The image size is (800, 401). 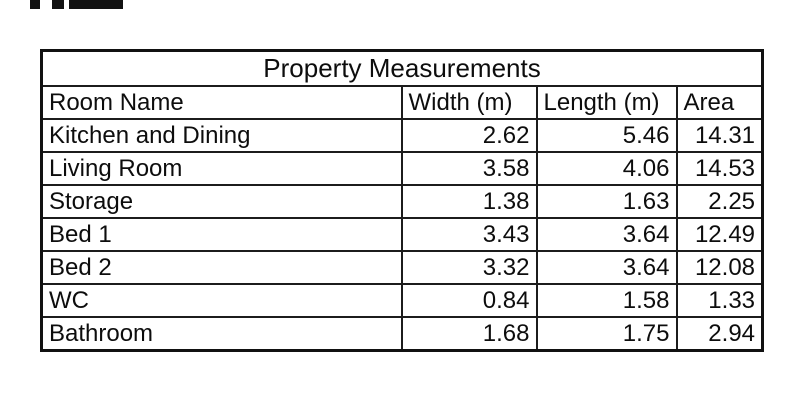 What do you see at coordinates (221, 135) in the screenshot?
I see `room-name-cell: Kitchen and Dining` at bounding box center [221, 135].